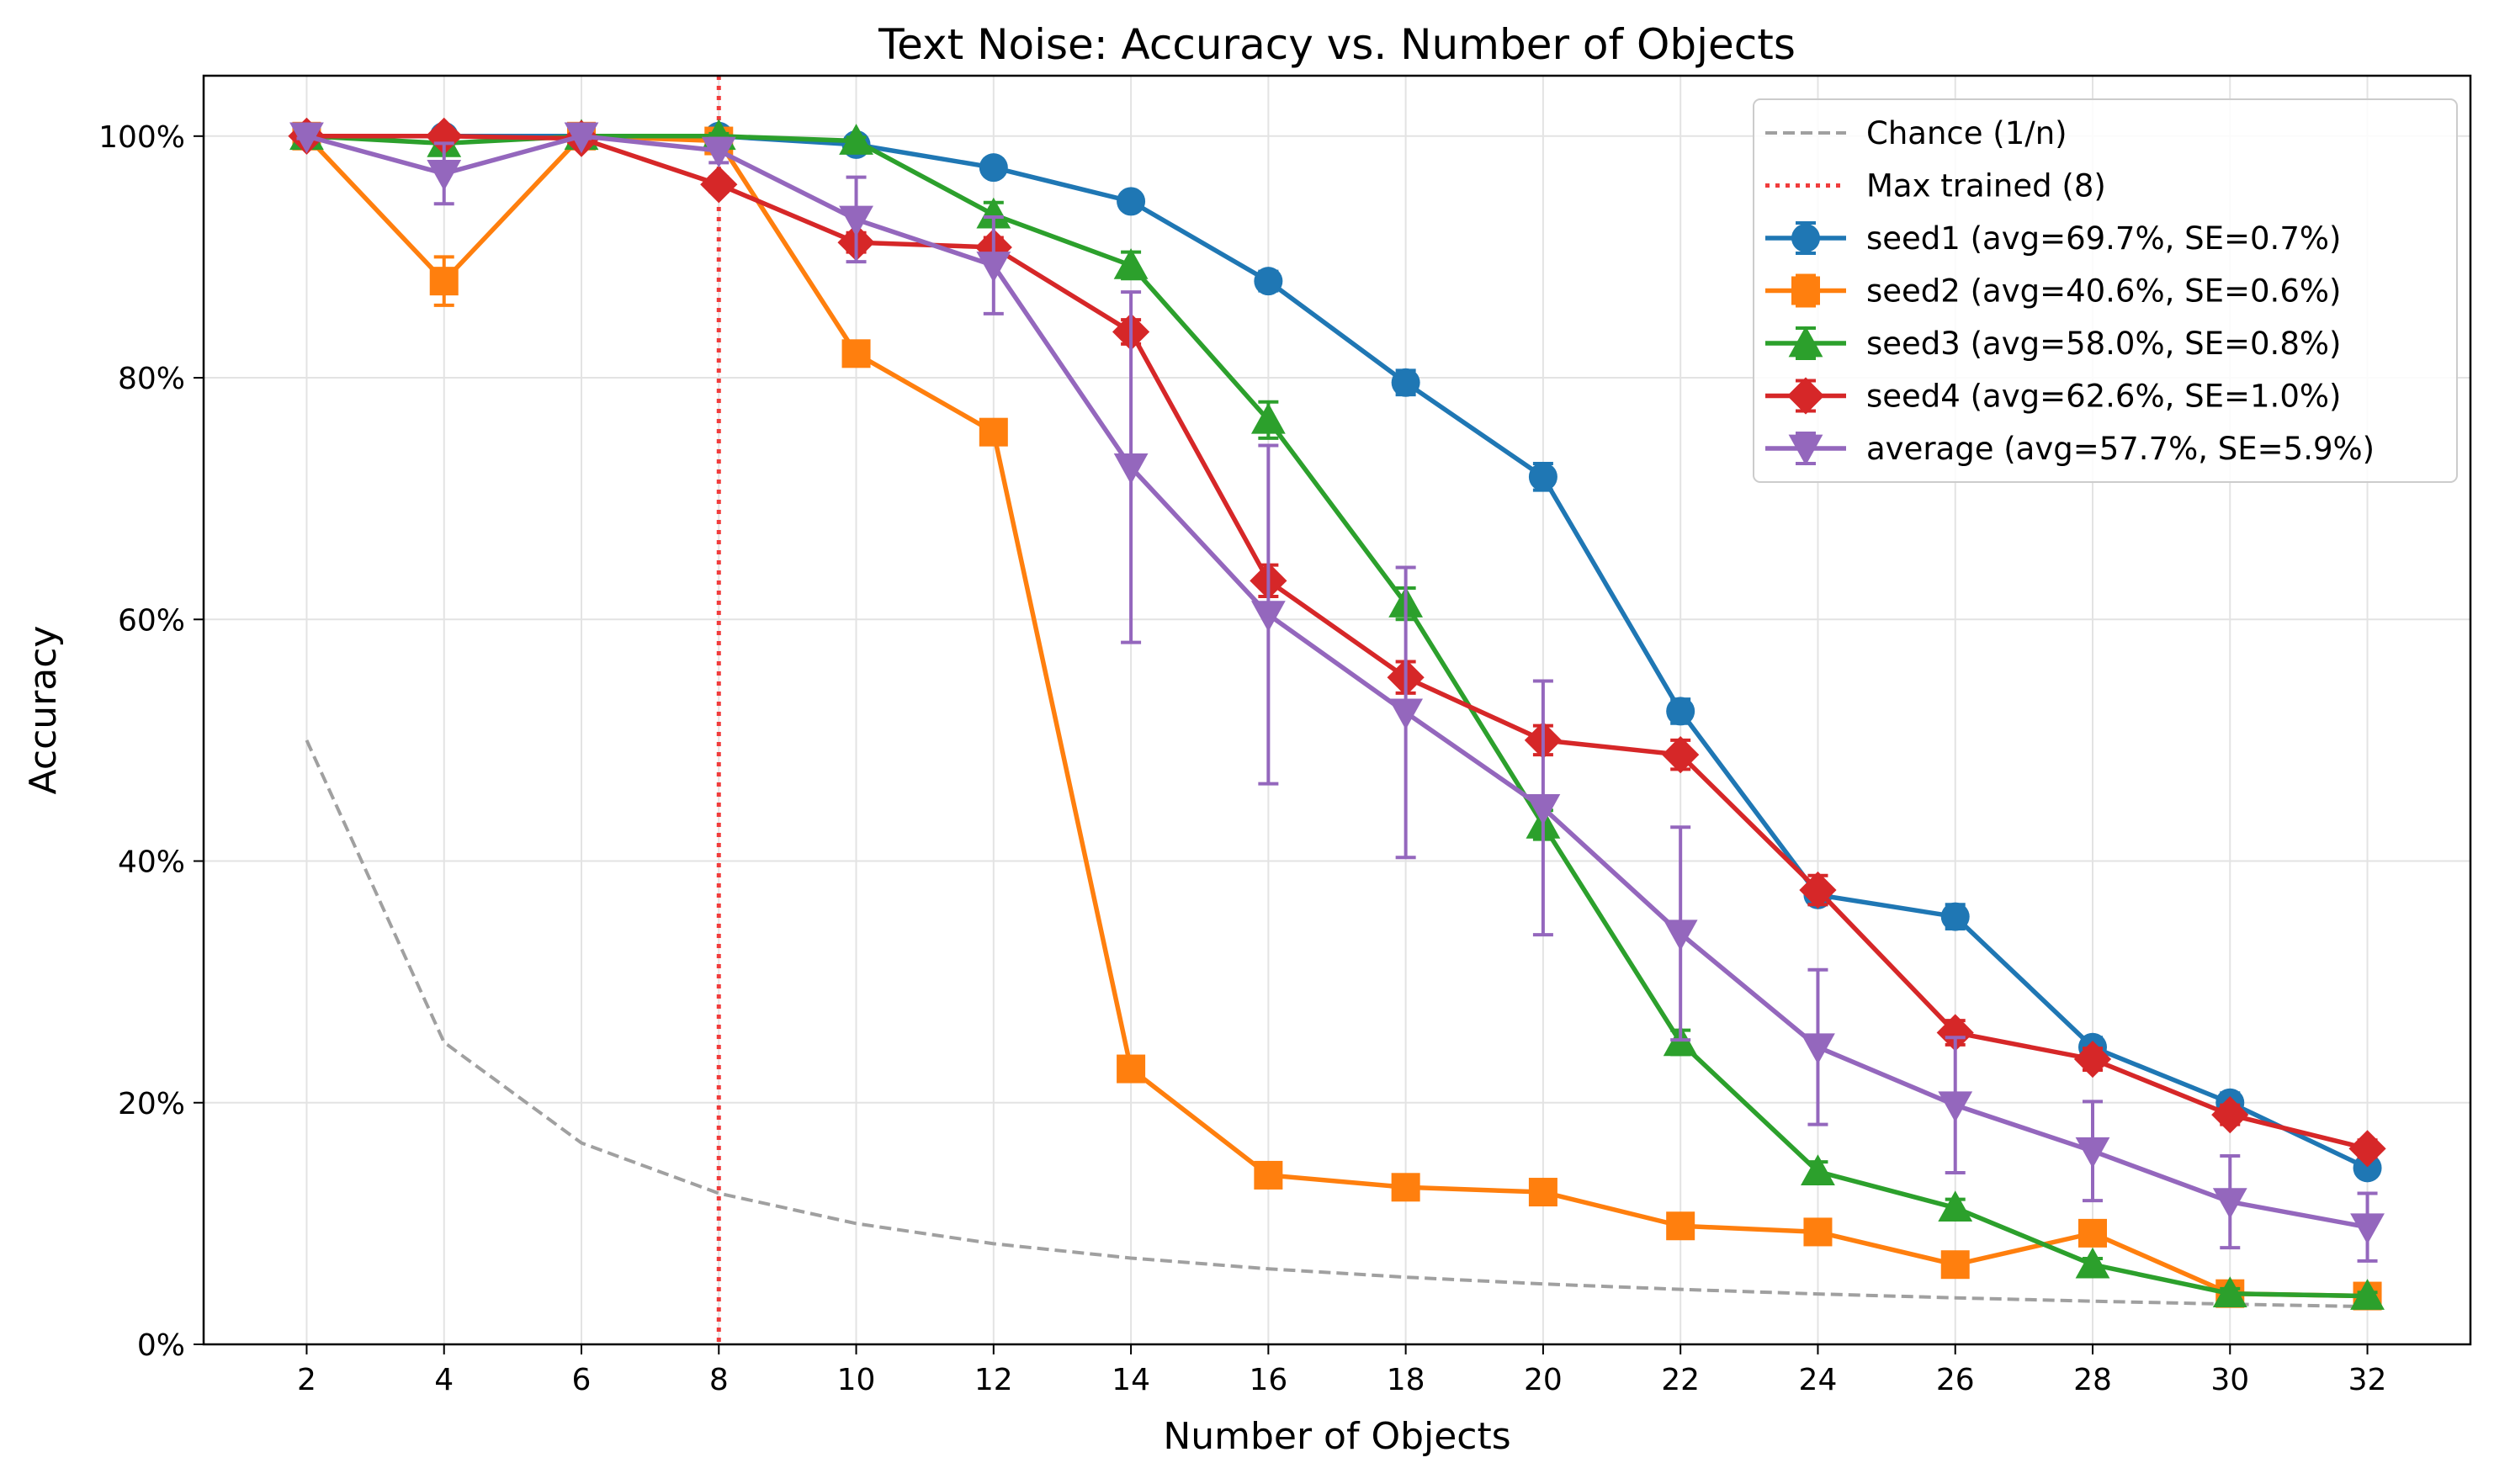 This screenshot has width=2494, height=1484. I want to click on x-tick-label: 32, so click(2368, 1380).